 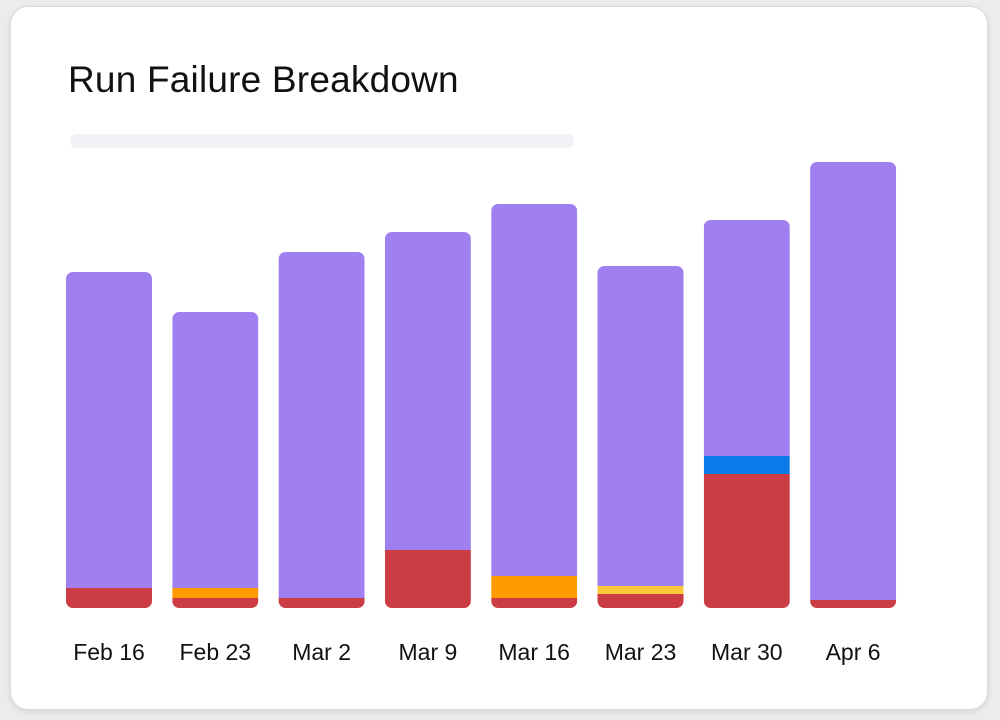 What do you see at coordinates (747, 652) in the screenshot?
I see `x-tick-label: Mar 30` at bounding box center [747, 652].